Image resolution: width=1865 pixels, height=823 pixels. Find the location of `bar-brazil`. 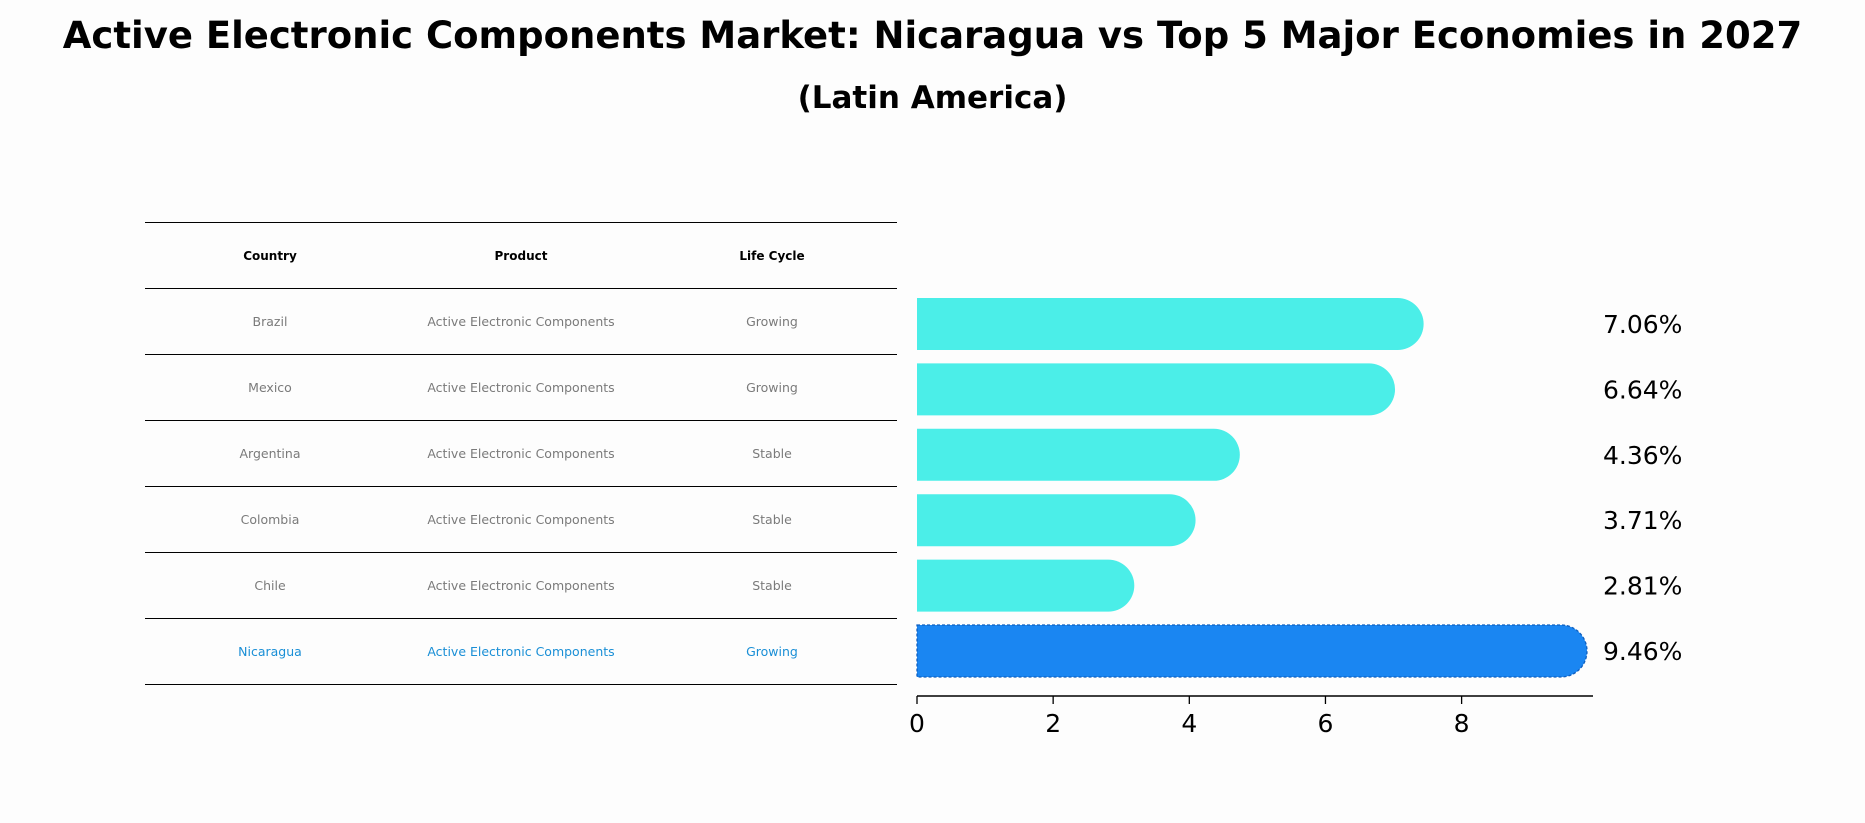

bar-brazil is located at coordinates (1170, 324).